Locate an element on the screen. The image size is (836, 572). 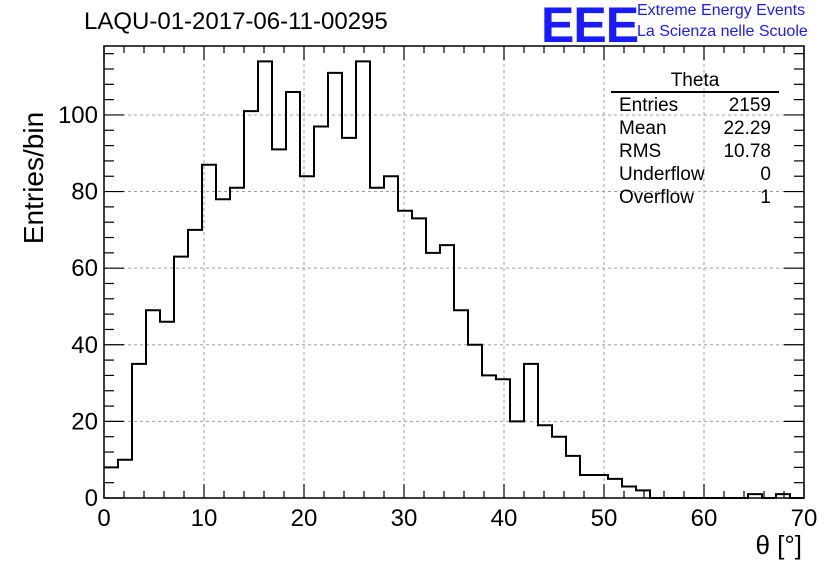
stats-row-mean: Mean 22.29 is located at coordinates (695, 128).